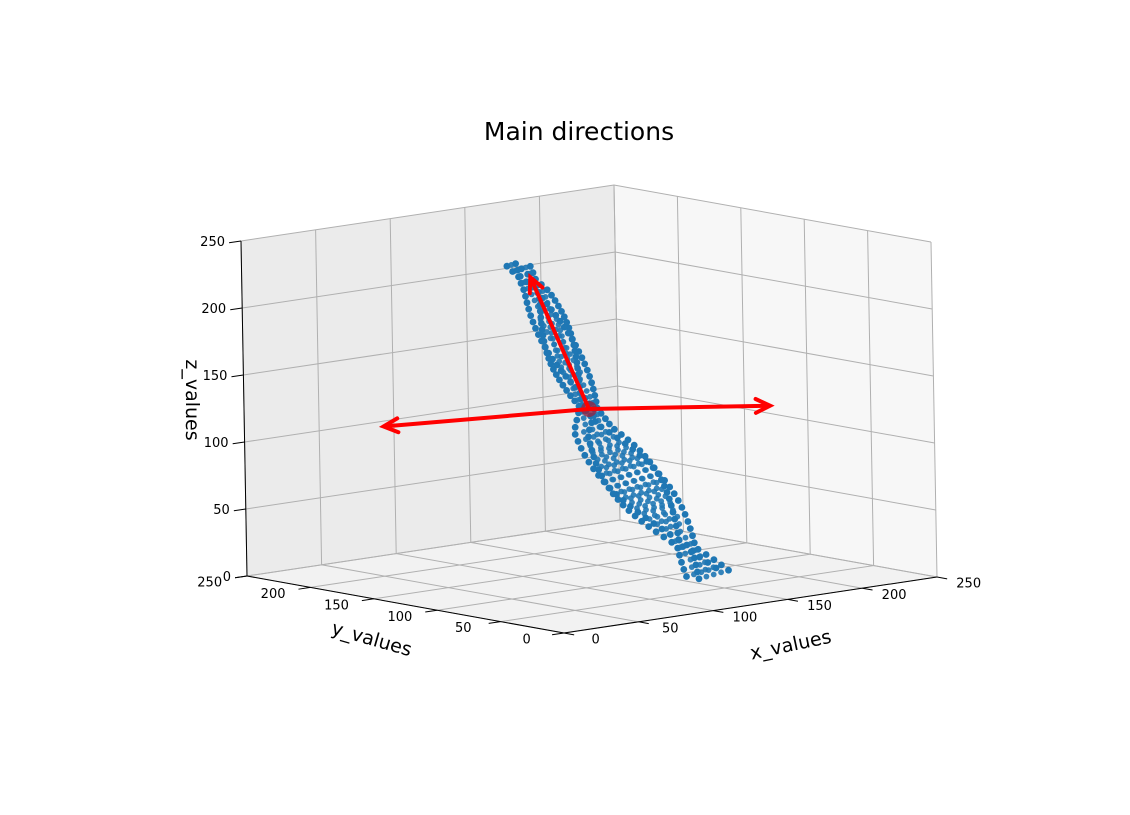  Describe the element at coordinates (596, 640) in the screenshot. I see `x-tick-label: 0` at that location.